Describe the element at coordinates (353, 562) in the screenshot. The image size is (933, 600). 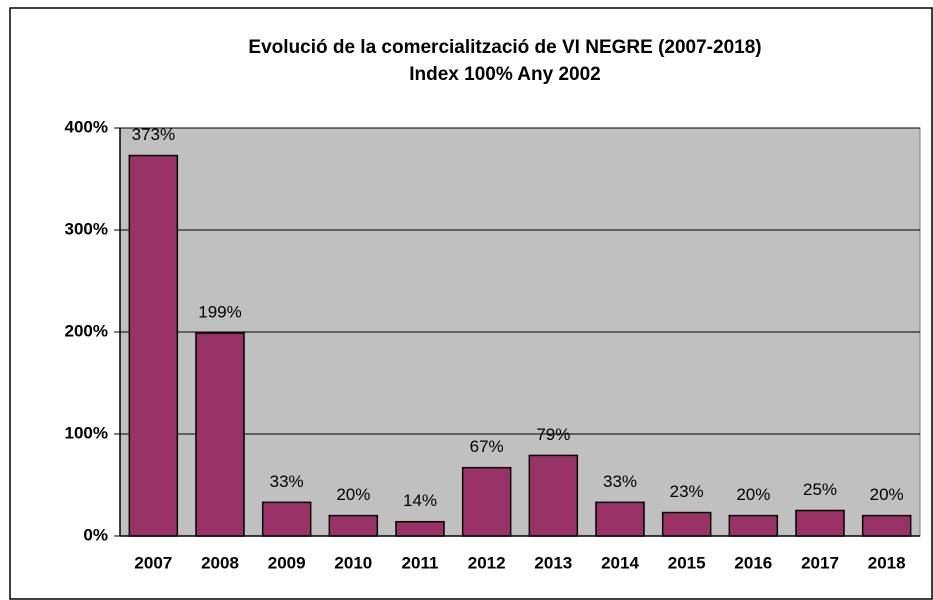
I see `x-tick-label: 2010` at that location.